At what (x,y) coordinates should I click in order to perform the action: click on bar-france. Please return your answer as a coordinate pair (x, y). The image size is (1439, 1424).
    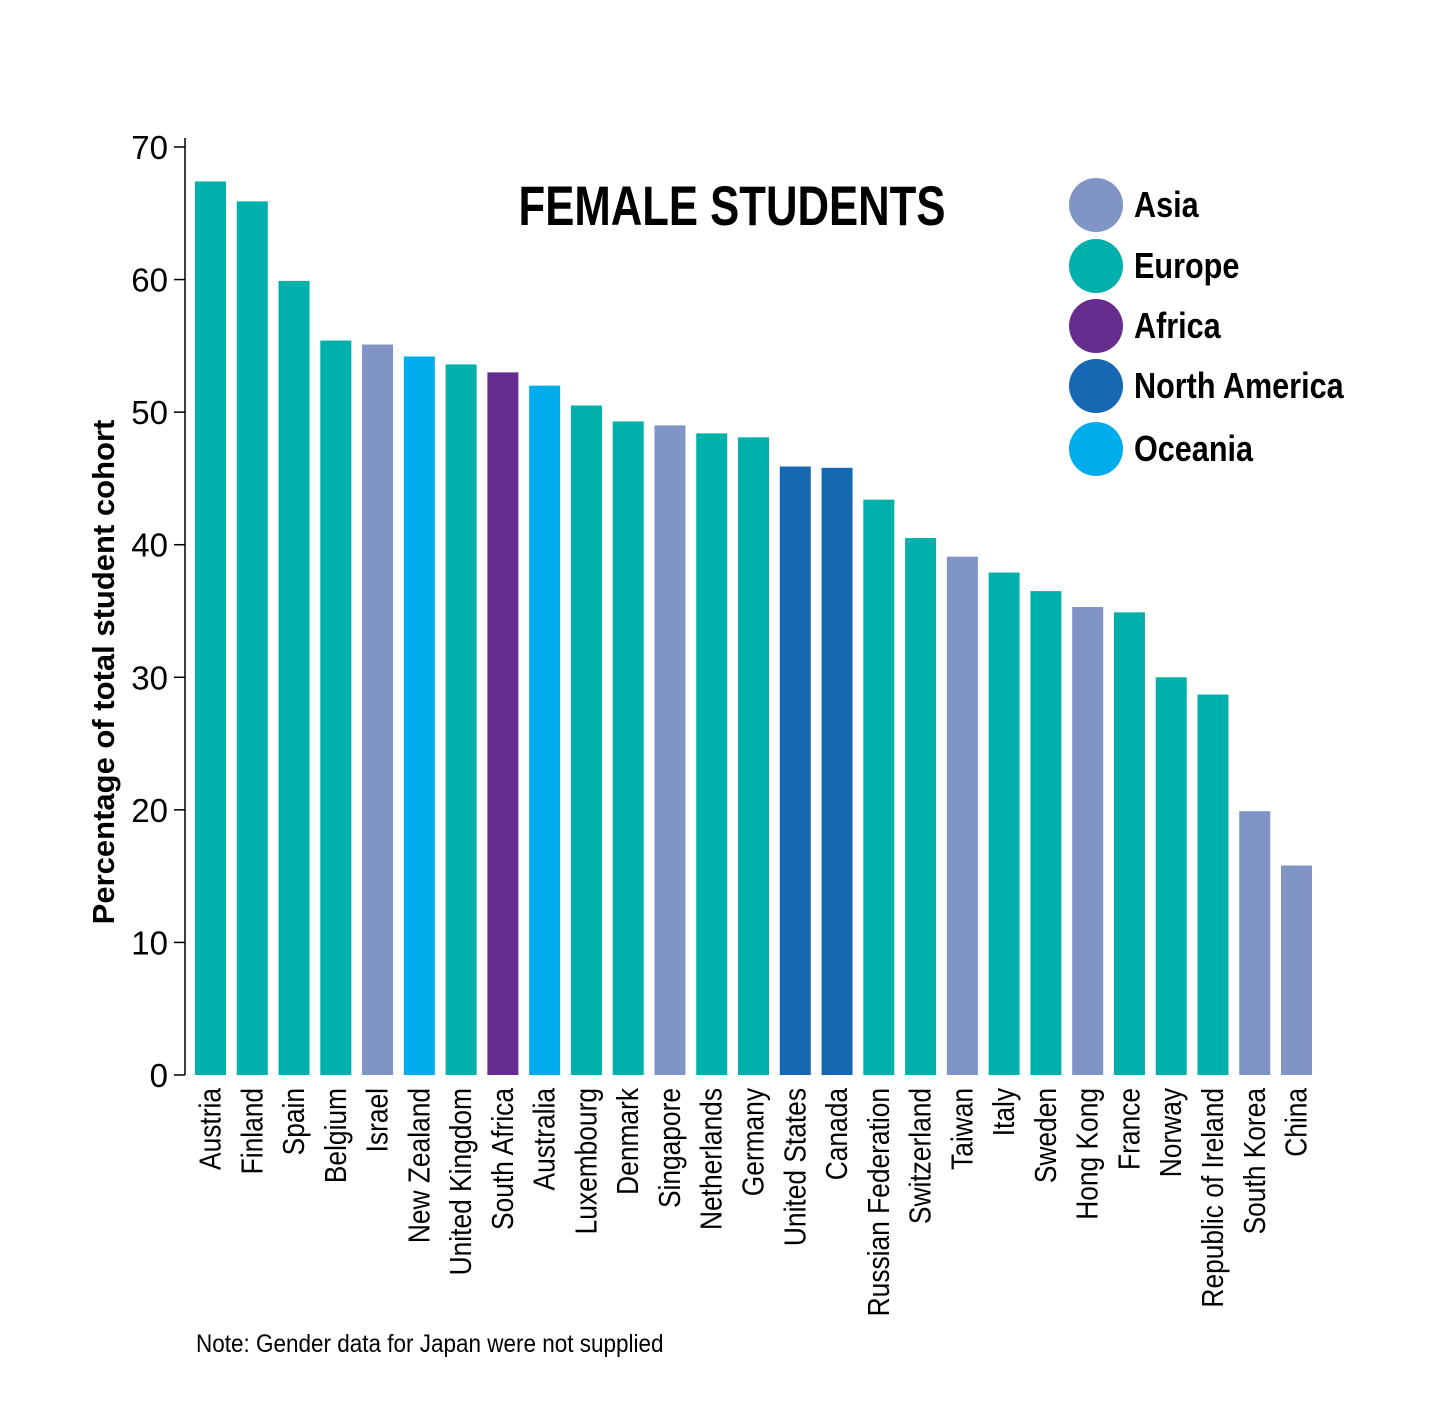
    Looking at the image, I should click on (1129, 843).